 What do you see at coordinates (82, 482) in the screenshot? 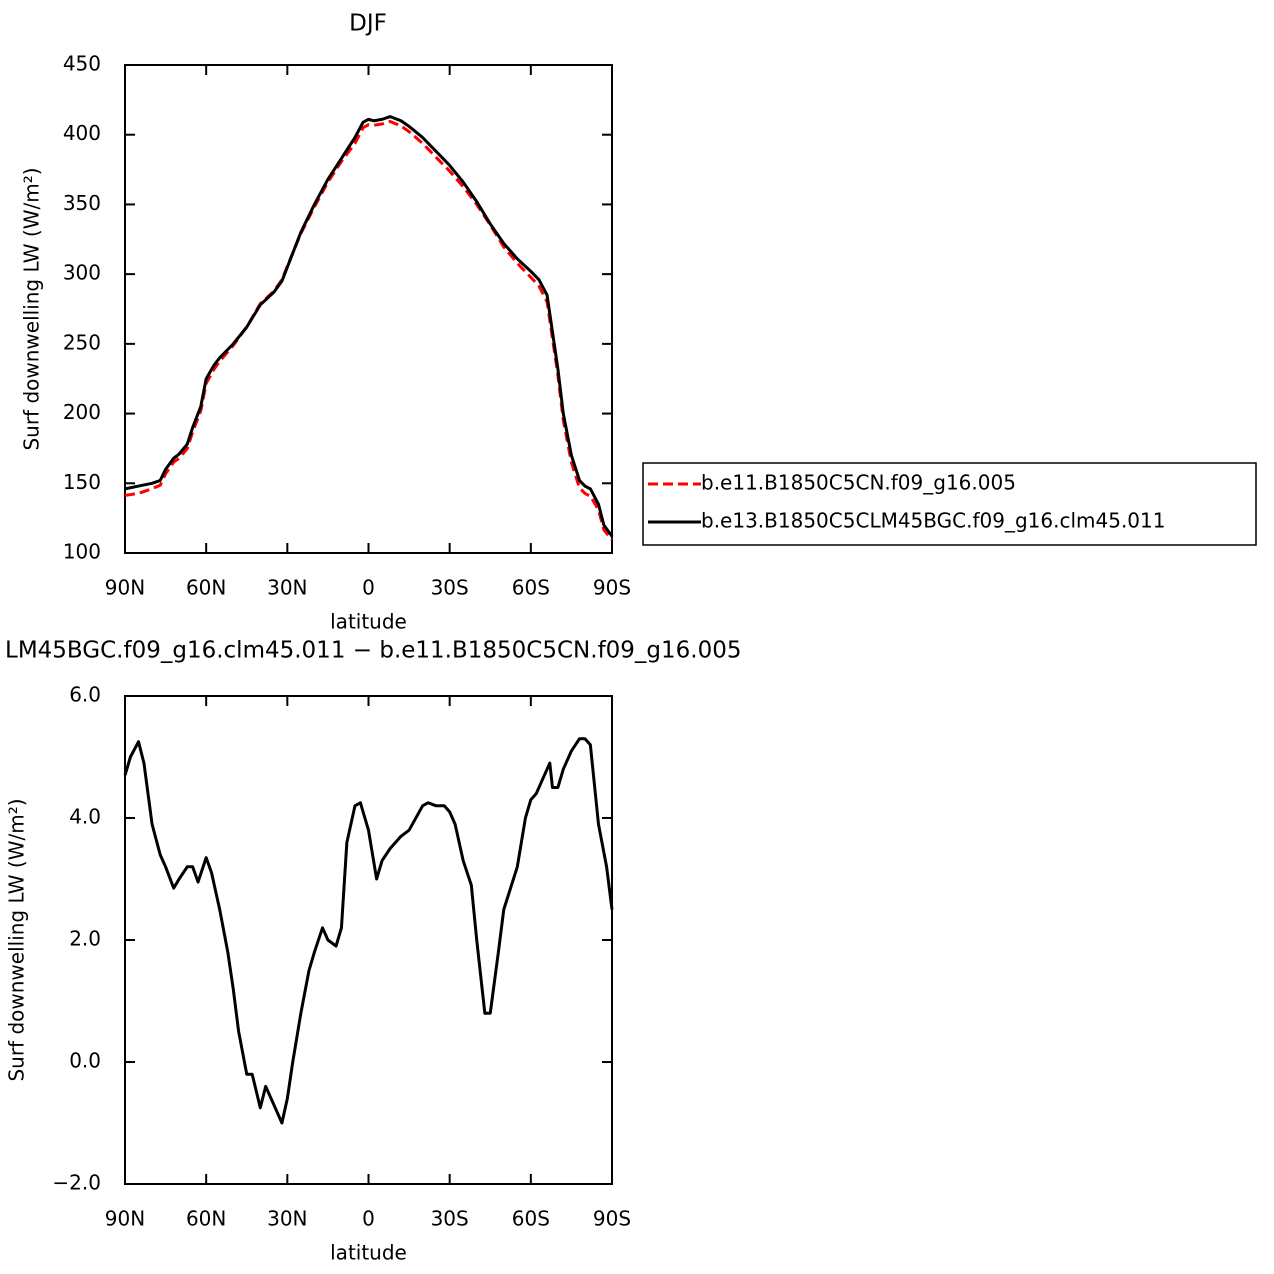
I see `y-tick-label: 150` at bounding box center [82, 482].